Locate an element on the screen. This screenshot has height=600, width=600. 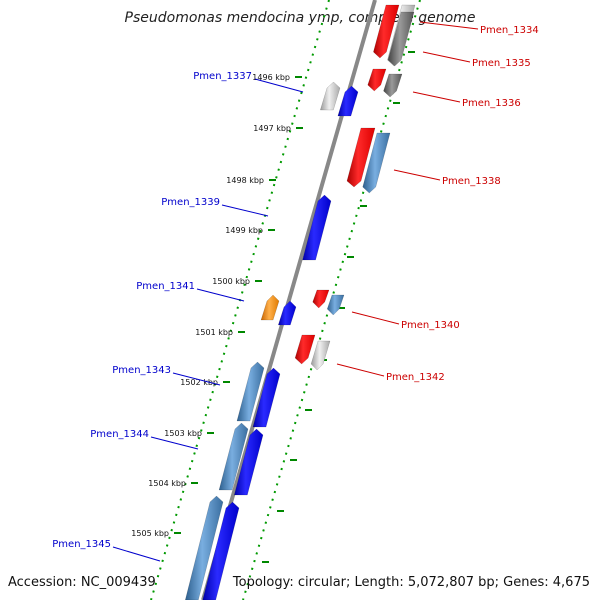
gene-label: Pmen_1341 is located at coordinates (165, 286).